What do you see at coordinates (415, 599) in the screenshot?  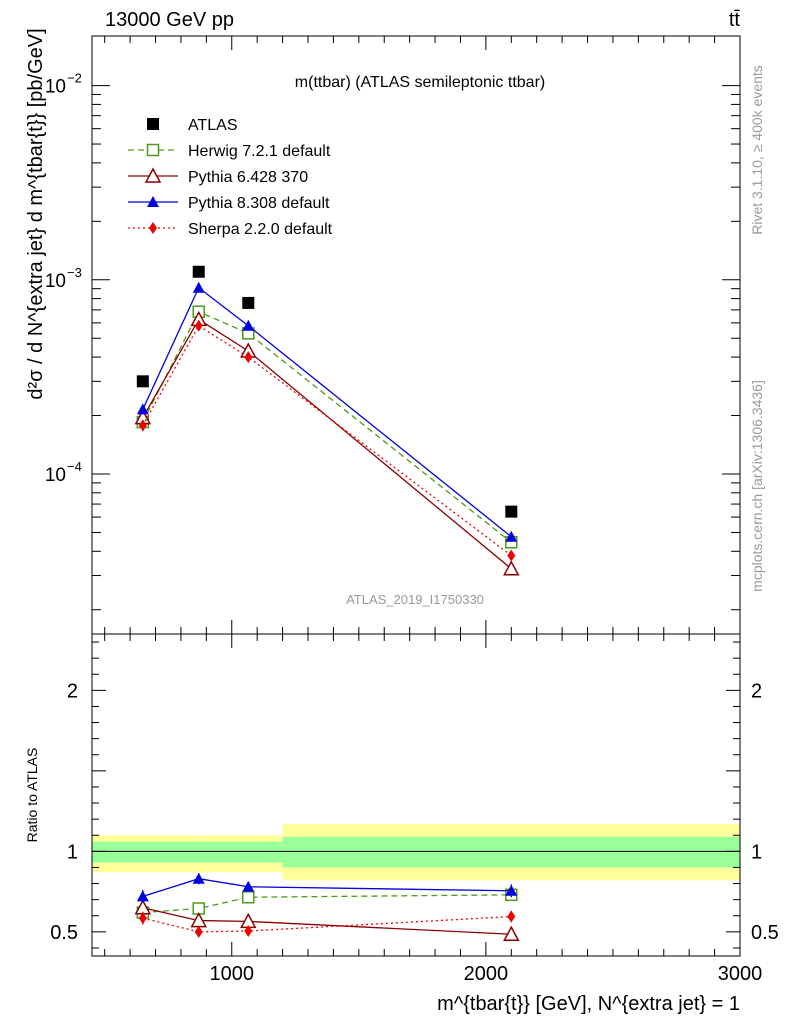 I see `analysis-watermark: ATLAS_2019_I1750330` at bounding box center [415, 599].